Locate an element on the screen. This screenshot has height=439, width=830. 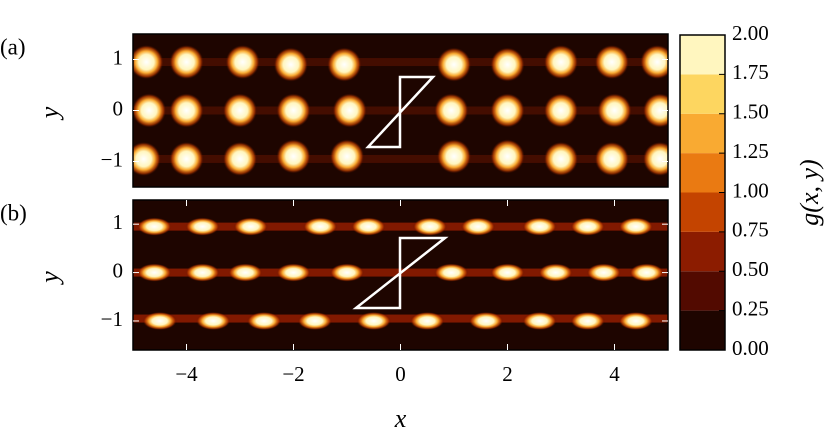
x-tick-label: 4 is located at coordinates (614, 374).